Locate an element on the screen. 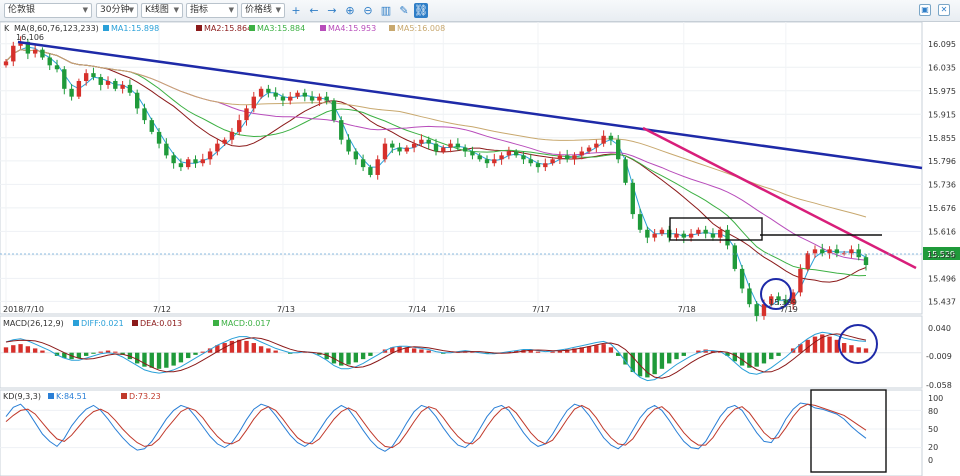 The height and width of the screenshot is (476, 960). restore-icon: ▣ is located at coordinates (925, 10).